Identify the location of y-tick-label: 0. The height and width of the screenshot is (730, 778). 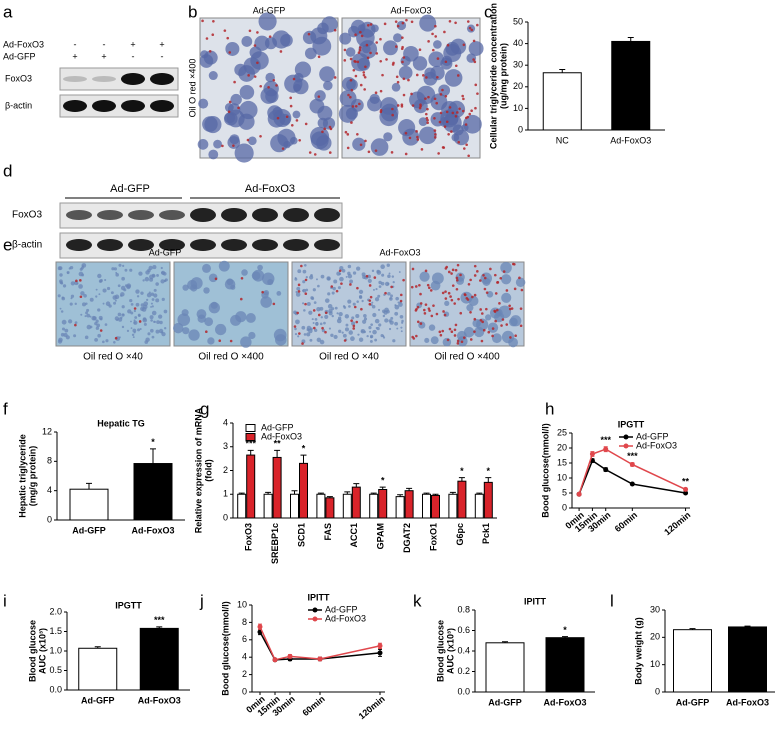
(225, 517).